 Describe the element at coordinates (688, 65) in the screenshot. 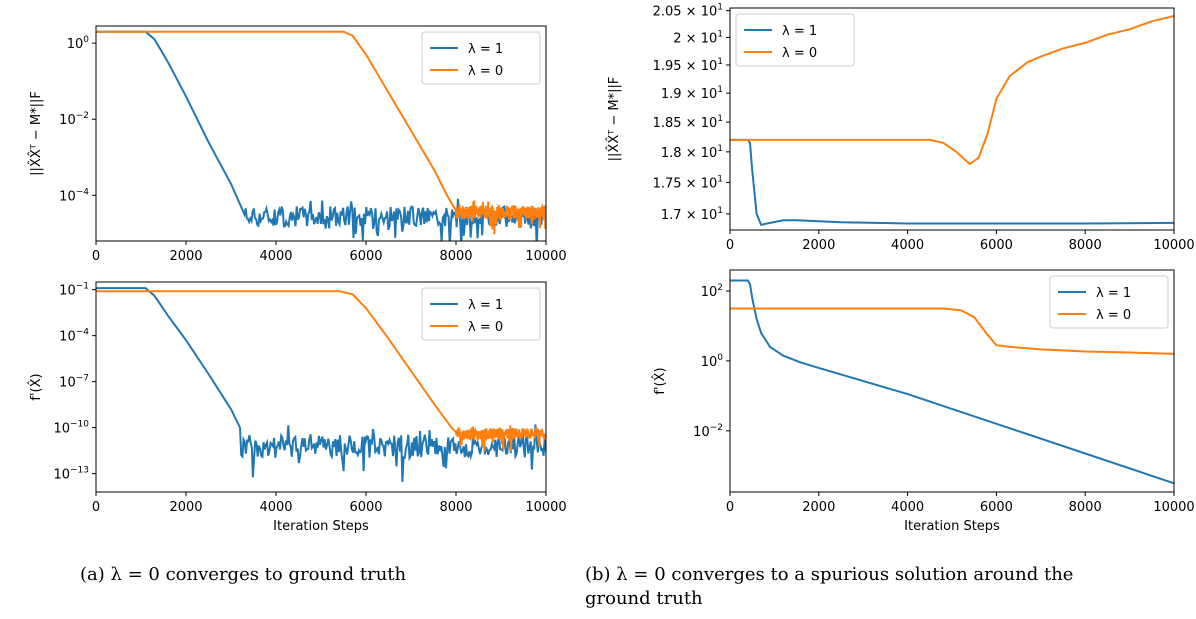

I see `y-tick-label: 1.95 × 10¹` at that location.